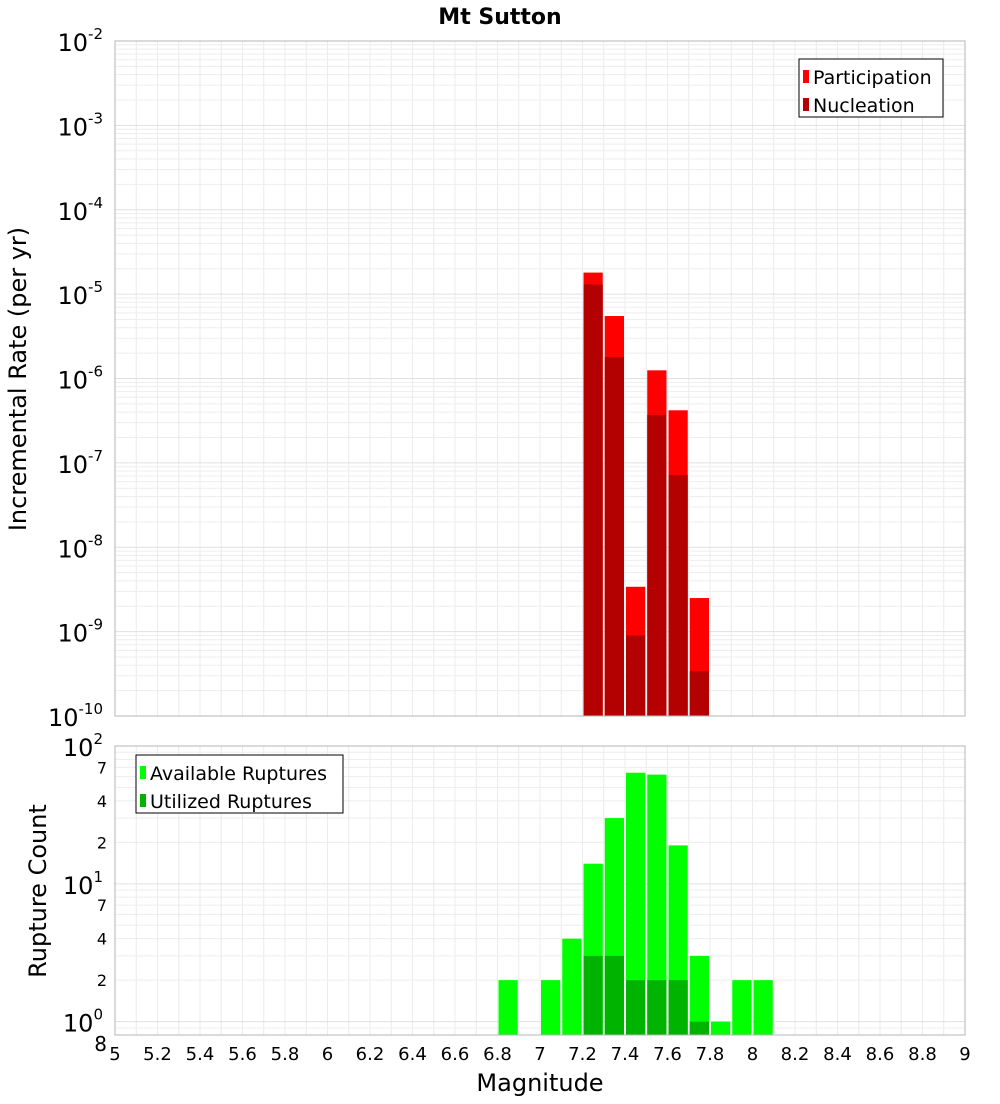 Image resolution: width=1000 pixels, height=1104 pixels. Describe the element at coordinates (864, 106) in the screenshot. I see `top-legend-label-nucleation: Nucleation` at that location.